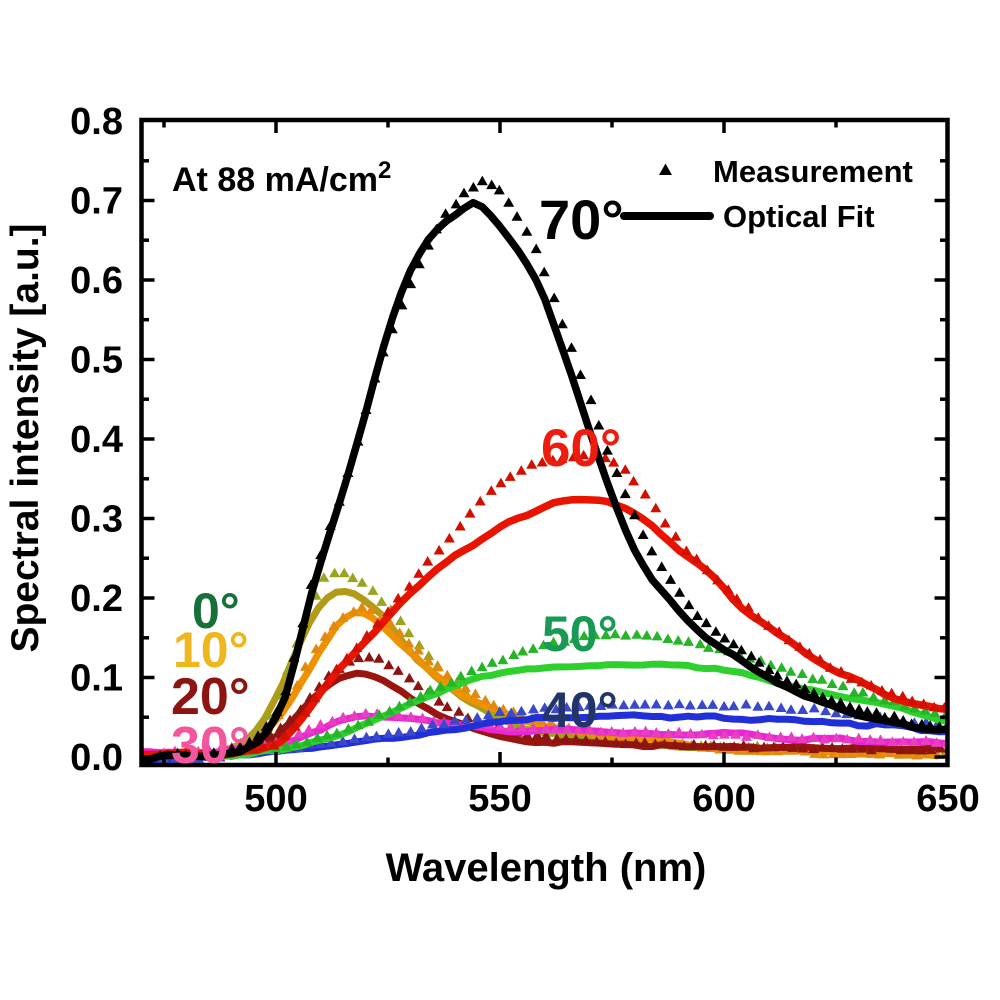 This screenshot has width=1000, height=1000. What do you see at coordinates (799, 216) in the screenshot?
I see `svg-text: Optical Fit` at bounding box center [799, 216].